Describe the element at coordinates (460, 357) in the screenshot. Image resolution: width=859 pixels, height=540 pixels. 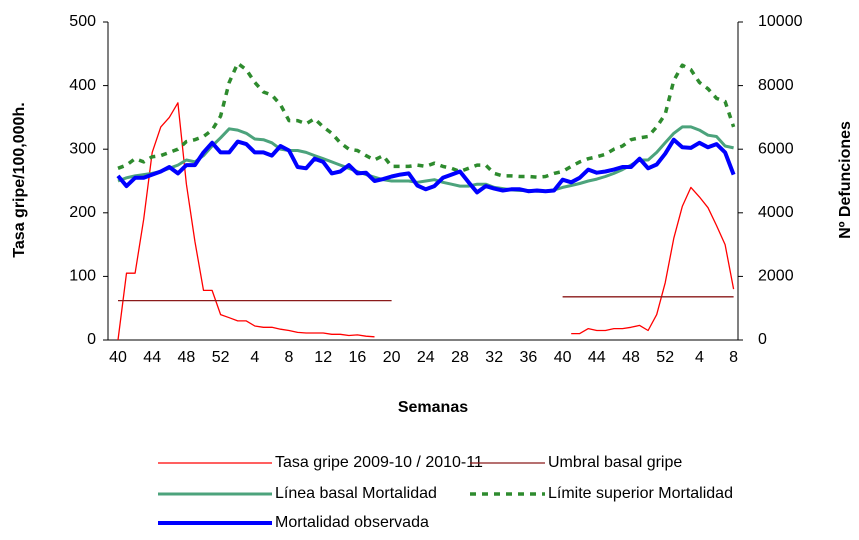
I see `x-tick-label: 28` at that location.